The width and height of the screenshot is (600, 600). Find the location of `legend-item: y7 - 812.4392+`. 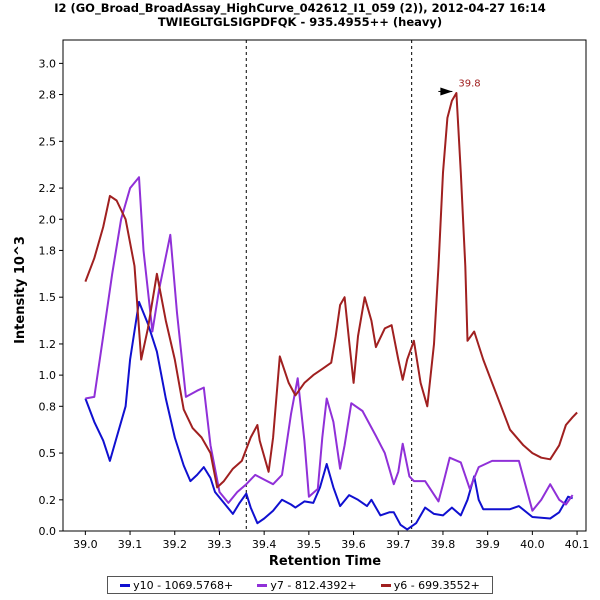

legend-item: y7 - 812.4392+ is located at coordinates (307, 585).